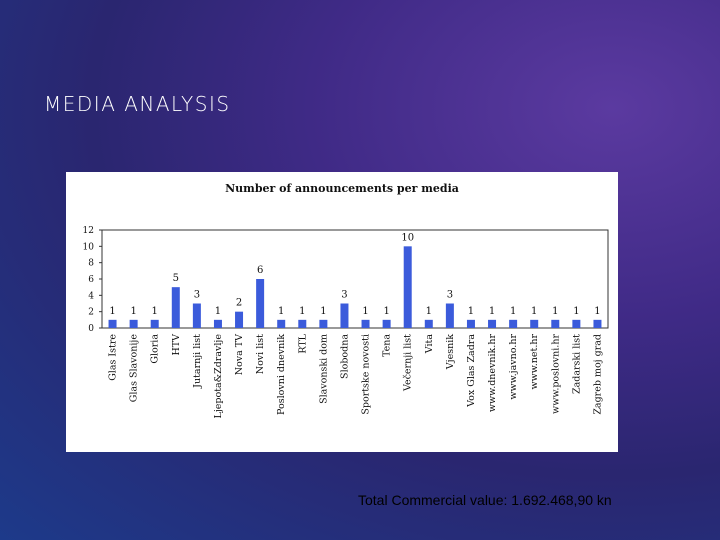  Describe the element at coordinates (281, 374) in the screenshot. I see `x-tick-label: Poslovni dnevnik` at that location.